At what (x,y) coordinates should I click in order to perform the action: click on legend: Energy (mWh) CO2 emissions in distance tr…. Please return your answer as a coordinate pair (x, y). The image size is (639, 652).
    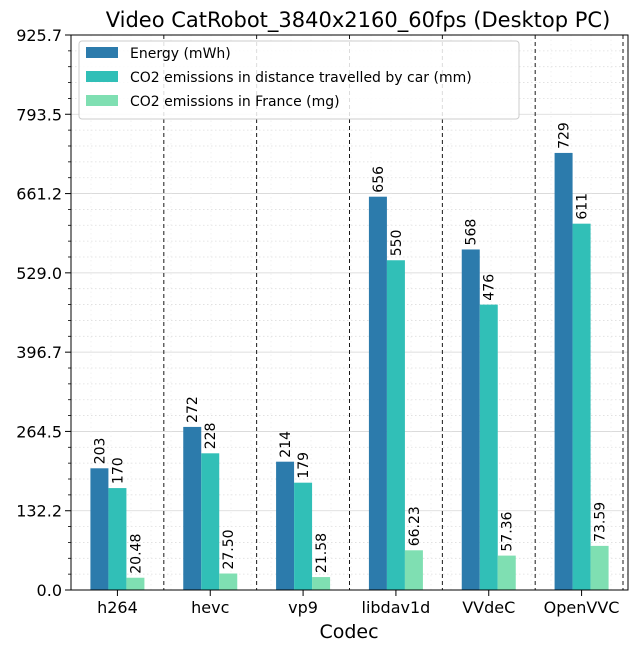
    Looking at the image, I should click on (299, 80).